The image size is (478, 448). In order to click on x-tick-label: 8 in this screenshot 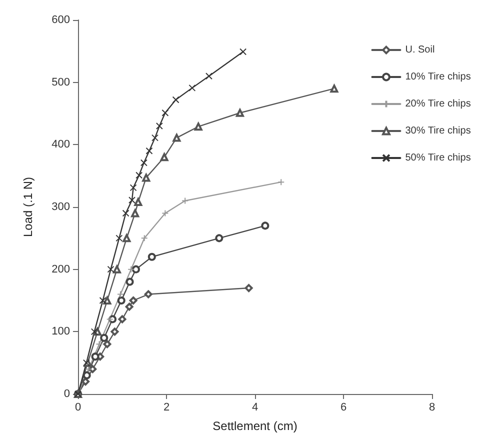, I will do `click(432, 408)`.